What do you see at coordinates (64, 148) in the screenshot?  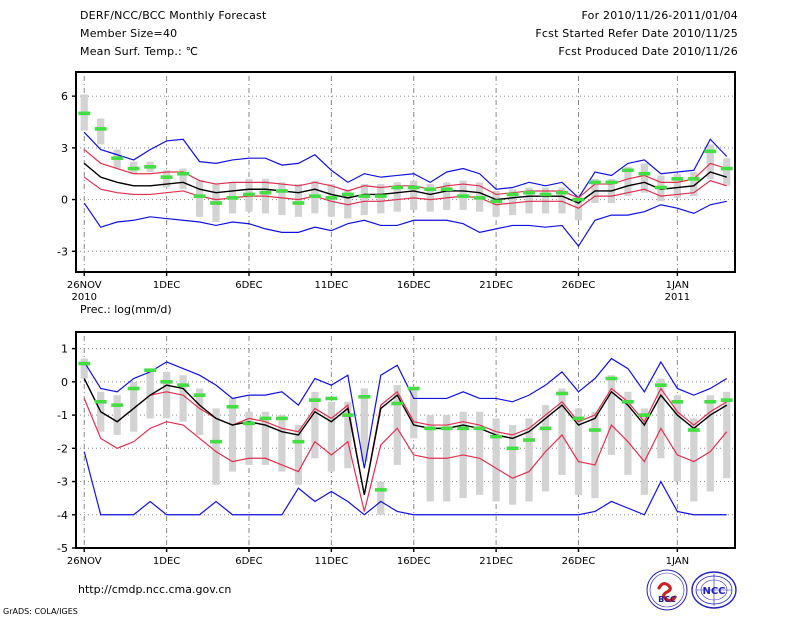 I see `y-tick-label: 3` at bounding box center [64, 148].